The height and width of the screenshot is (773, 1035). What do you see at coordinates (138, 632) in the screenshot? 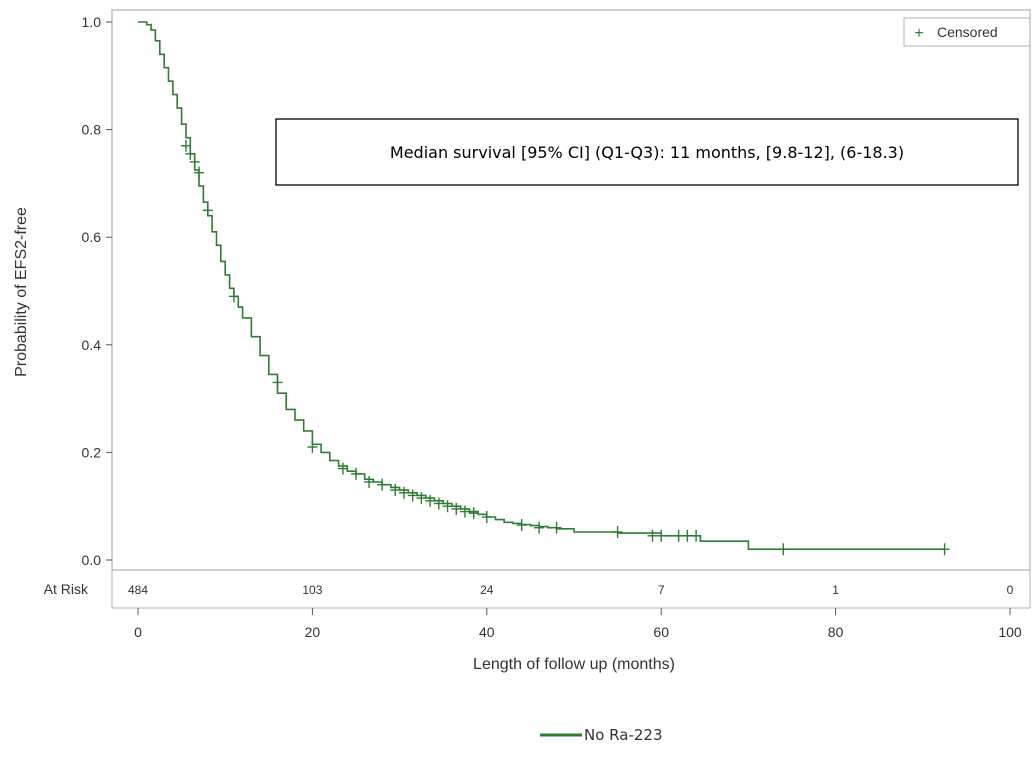
I see `x-tick-label: 0` at bounding box center [138, 632].